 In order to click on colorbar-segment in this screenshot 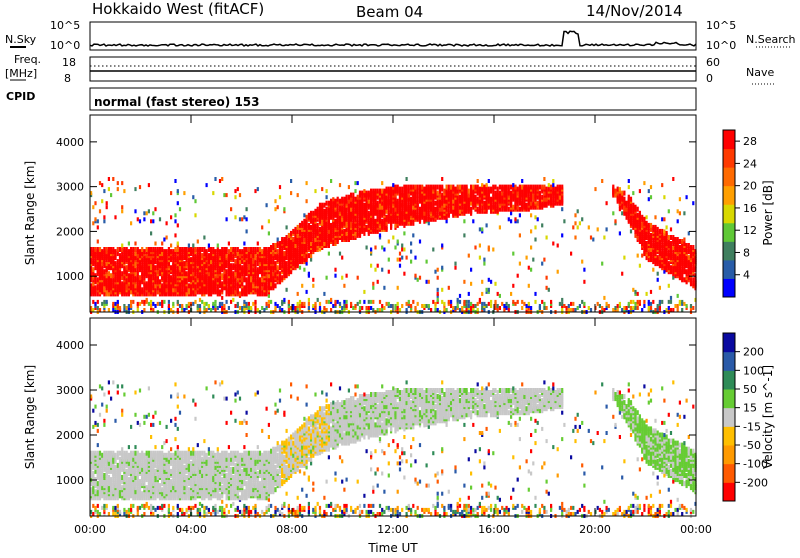, I will do `click(729, 158)`.